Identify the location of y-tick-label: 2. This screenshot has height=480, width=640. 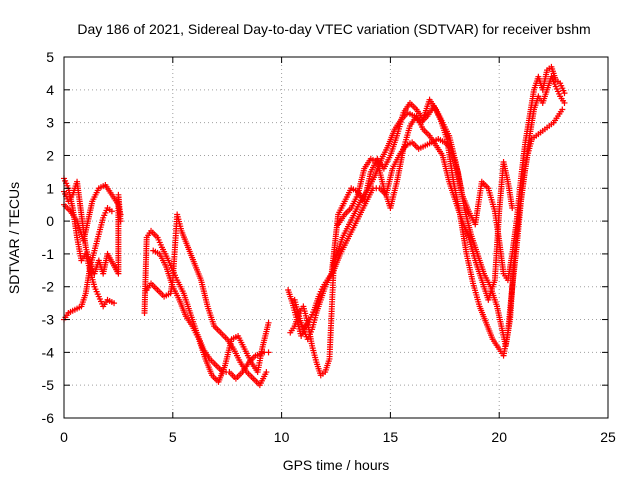
(50, 155).